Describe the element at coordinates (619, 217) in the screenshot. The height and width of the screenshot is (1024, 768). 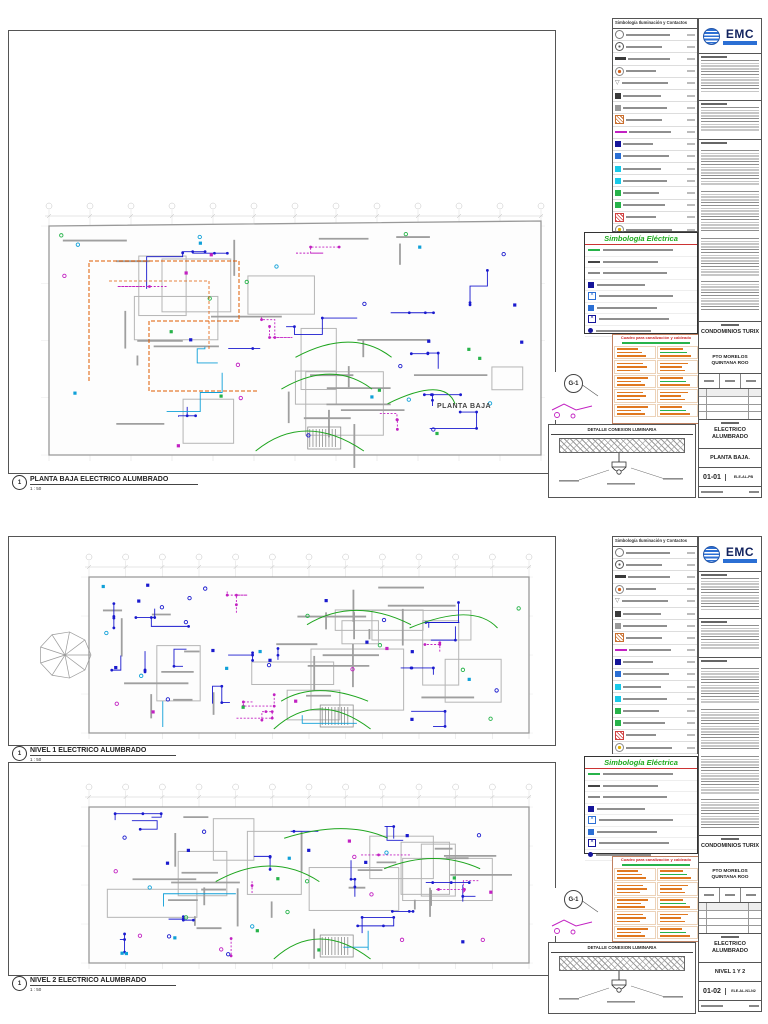
I see `panel-board-icon` at that location.